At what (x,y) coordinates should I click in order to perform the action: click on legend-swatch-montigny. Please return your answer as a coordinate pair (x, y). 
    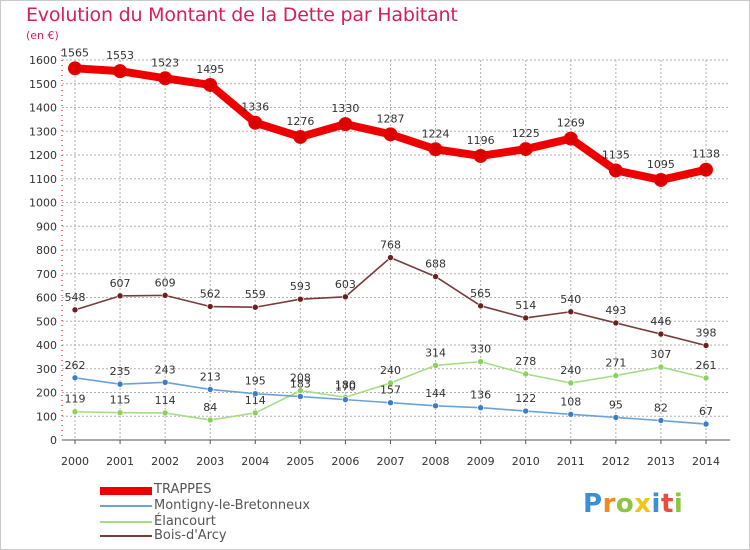
    Looking at the image, I should click on (126, 506).